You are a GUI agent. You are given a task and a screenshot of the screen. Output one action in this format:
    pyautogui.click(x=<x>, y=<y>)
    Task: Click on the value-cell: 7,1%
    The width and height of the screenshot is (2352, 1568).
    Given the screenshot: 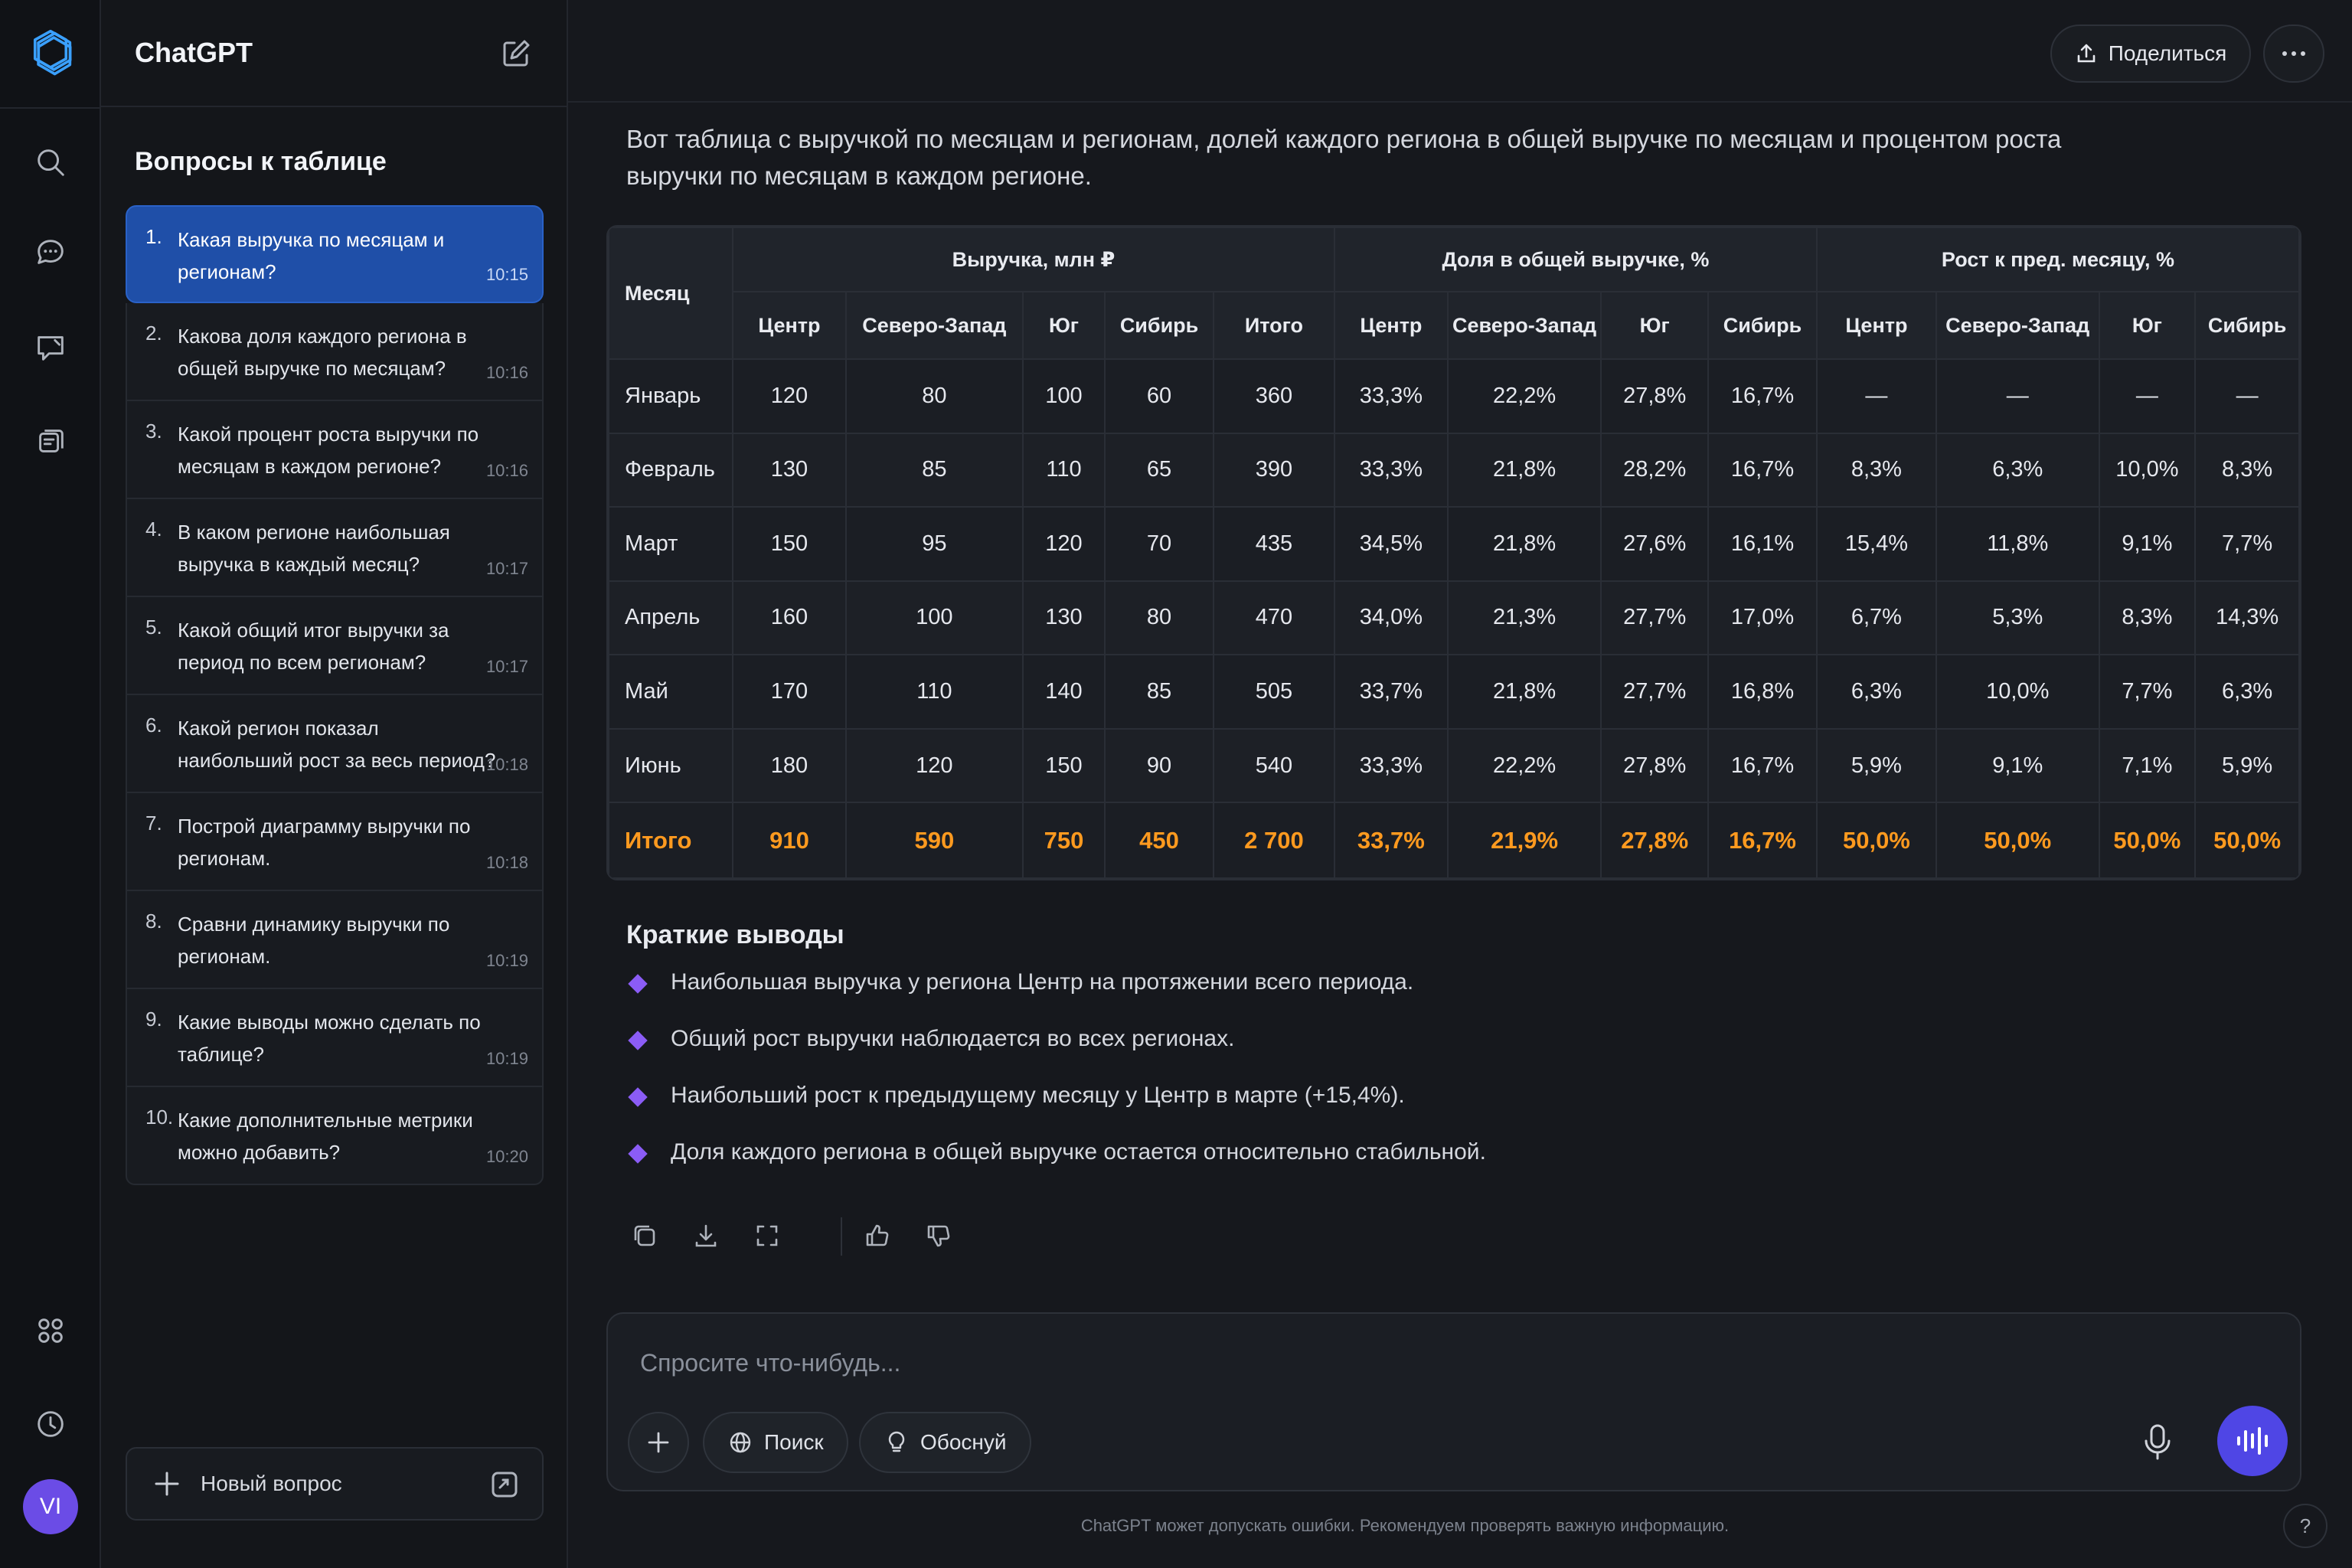 What is the action you would take?
    pyautogui.click(x=2147, y=765)
    